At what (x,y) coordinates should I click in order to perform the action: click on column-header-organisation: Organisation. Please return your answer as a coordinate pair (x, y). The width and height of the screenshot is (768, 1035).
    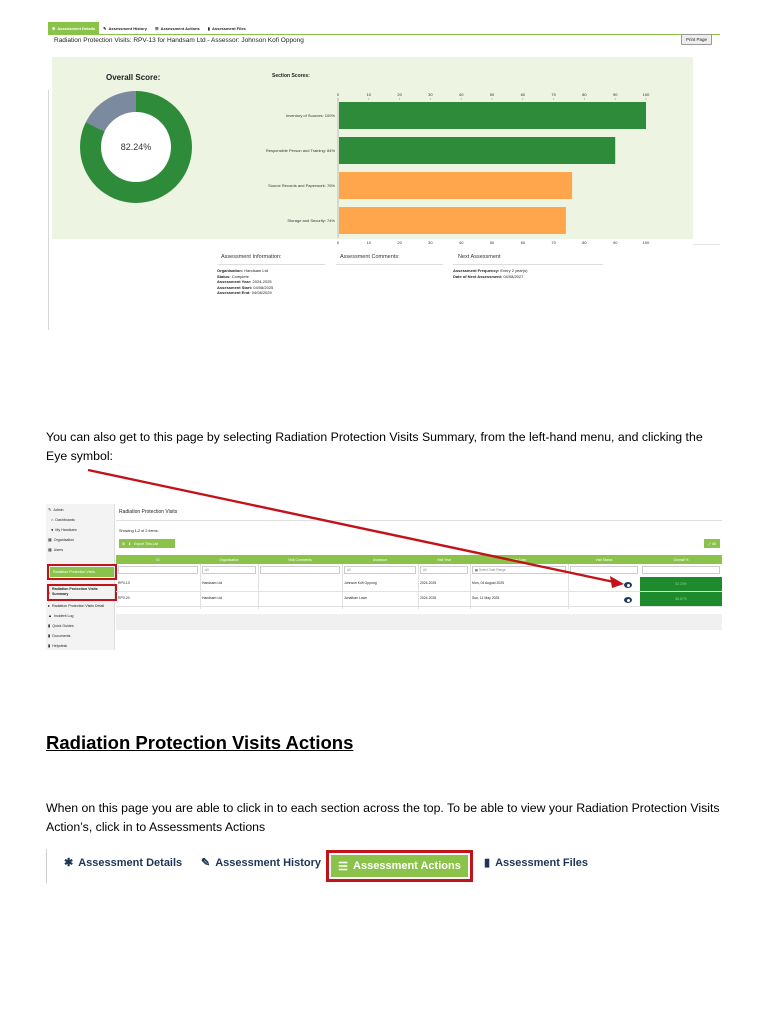
    Looking at the image, I should click on (229, 559).